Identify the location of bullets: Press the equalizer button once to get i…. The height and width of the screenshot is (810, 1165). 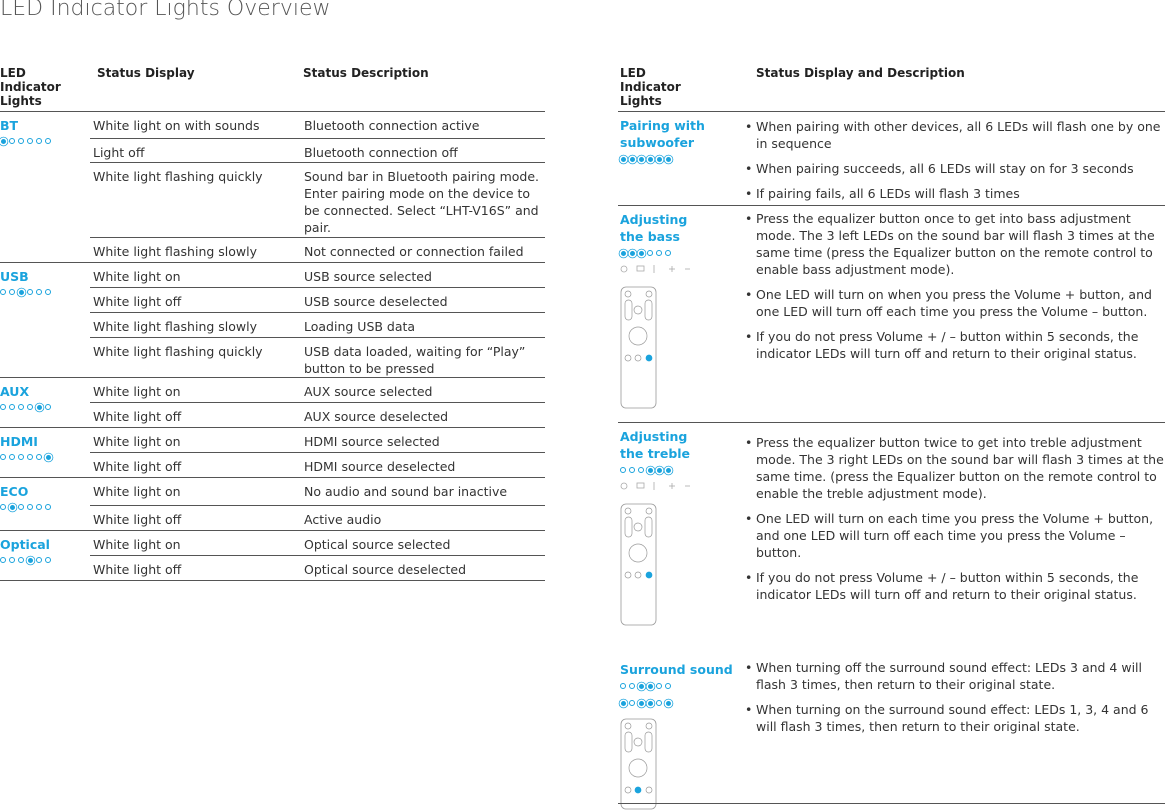
(955, 290).